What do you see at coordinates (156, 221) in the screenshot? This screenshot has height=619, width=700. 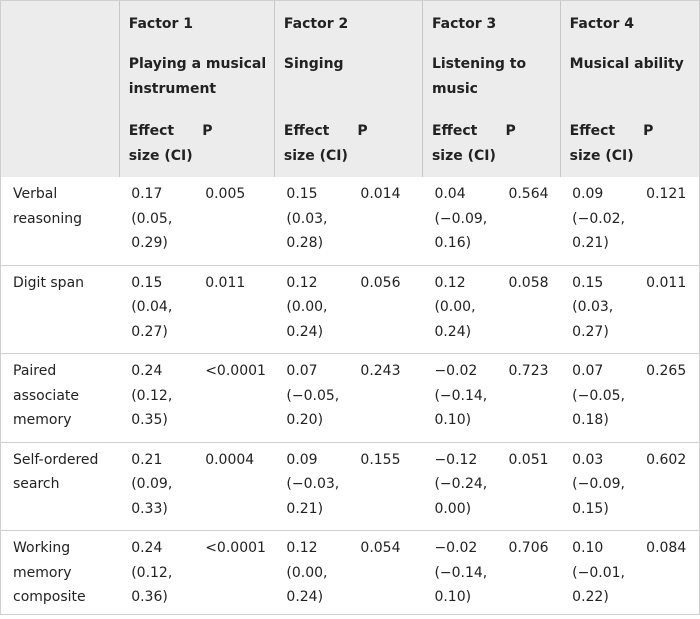 I see `effect-size-cell: 0.17 (0.05, 0.29)` at bounding box center [156, 221].